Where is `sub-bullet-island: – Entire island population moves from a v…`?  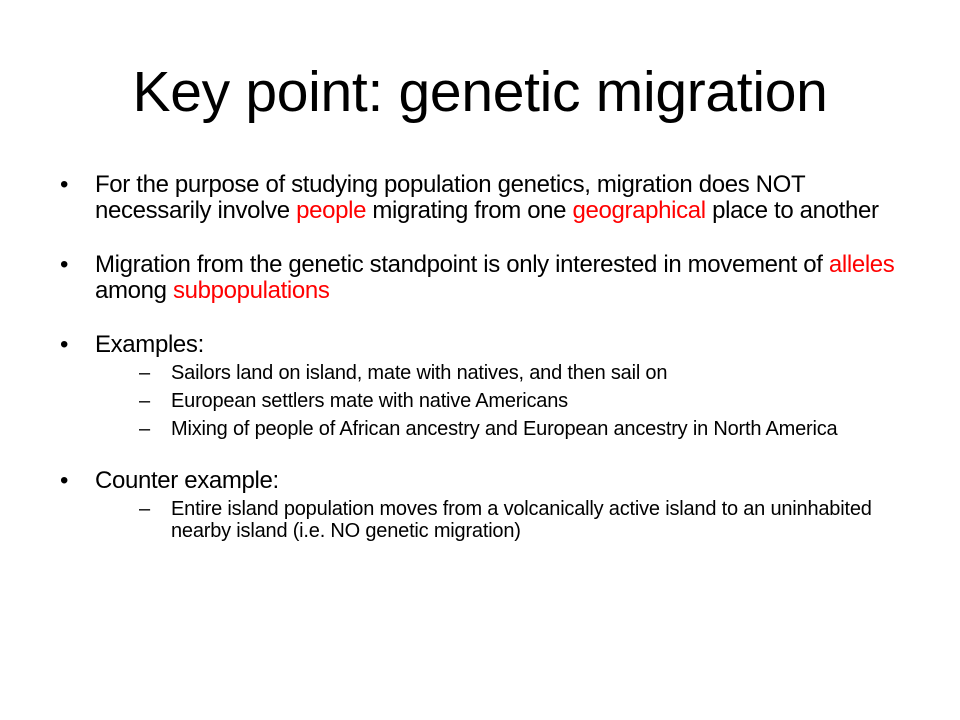
sub-bullet-island: – Entire island population moves from a v… is located at coordinates (505, 520).